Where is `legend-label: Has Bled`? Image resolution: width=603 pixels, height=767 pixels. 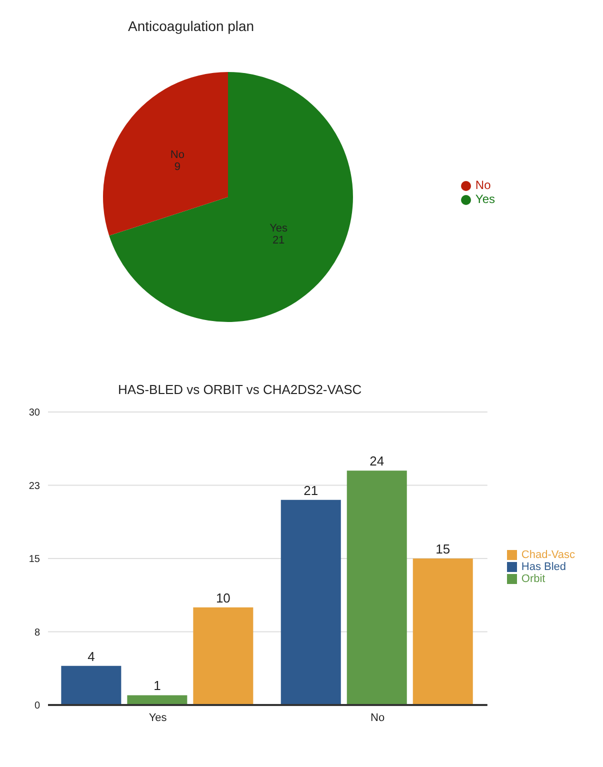 legend-label: Has Bled is located at coordinates (543, 567).